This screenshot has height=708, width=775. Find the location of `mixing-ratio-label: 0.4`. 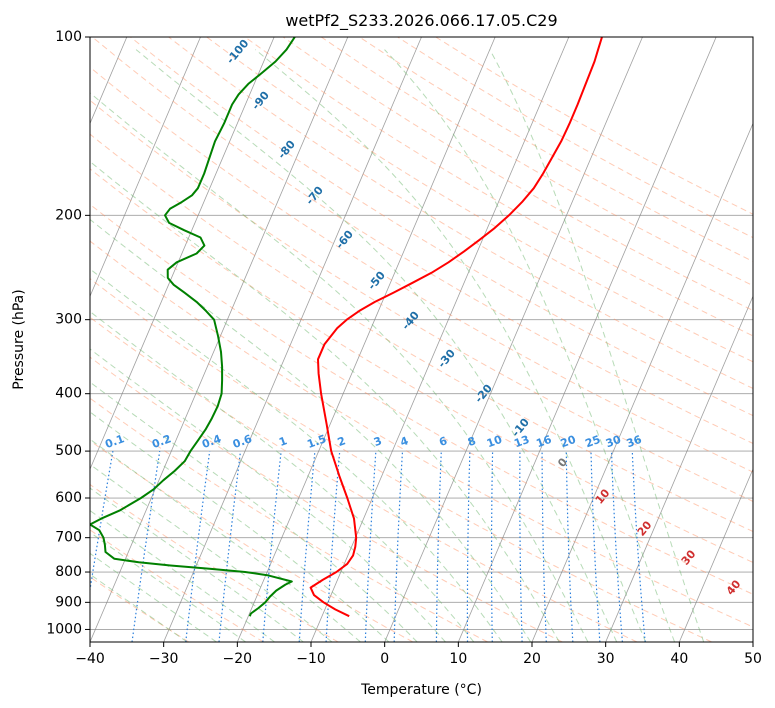

mixing-ratio-label: 0.4 is located at coordinates (211, 441).